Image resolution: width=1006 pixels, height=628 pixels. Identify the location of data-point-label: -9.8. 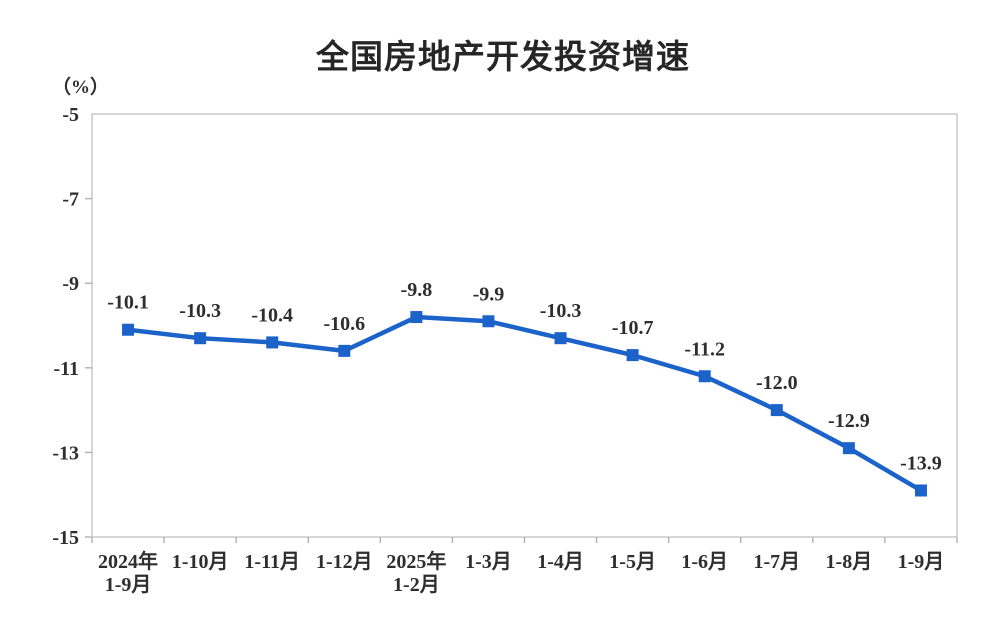
(417, 290).